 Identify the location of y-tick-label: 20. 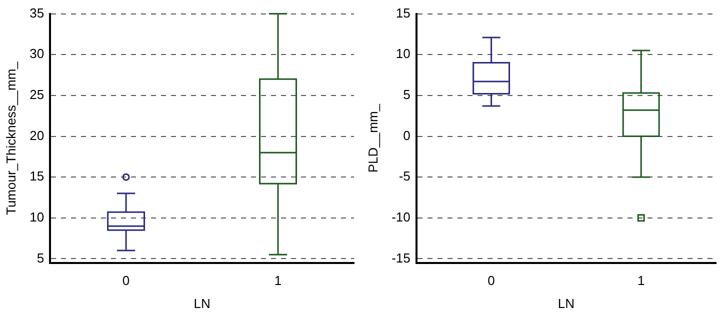
(37, 135).